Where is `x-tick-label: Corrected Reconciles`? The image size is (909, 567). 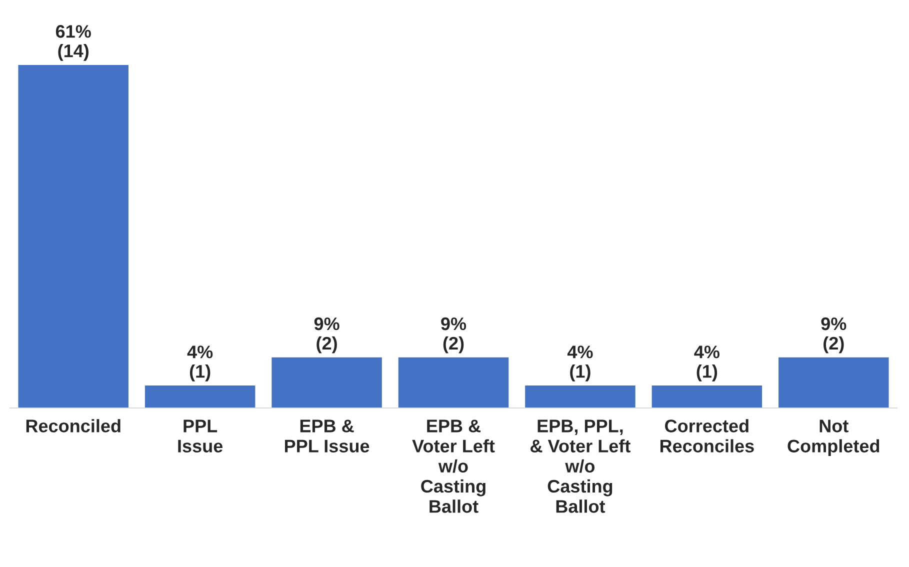 x-tick-label: Corrected Reconciles is located at coordinates (707, 435).